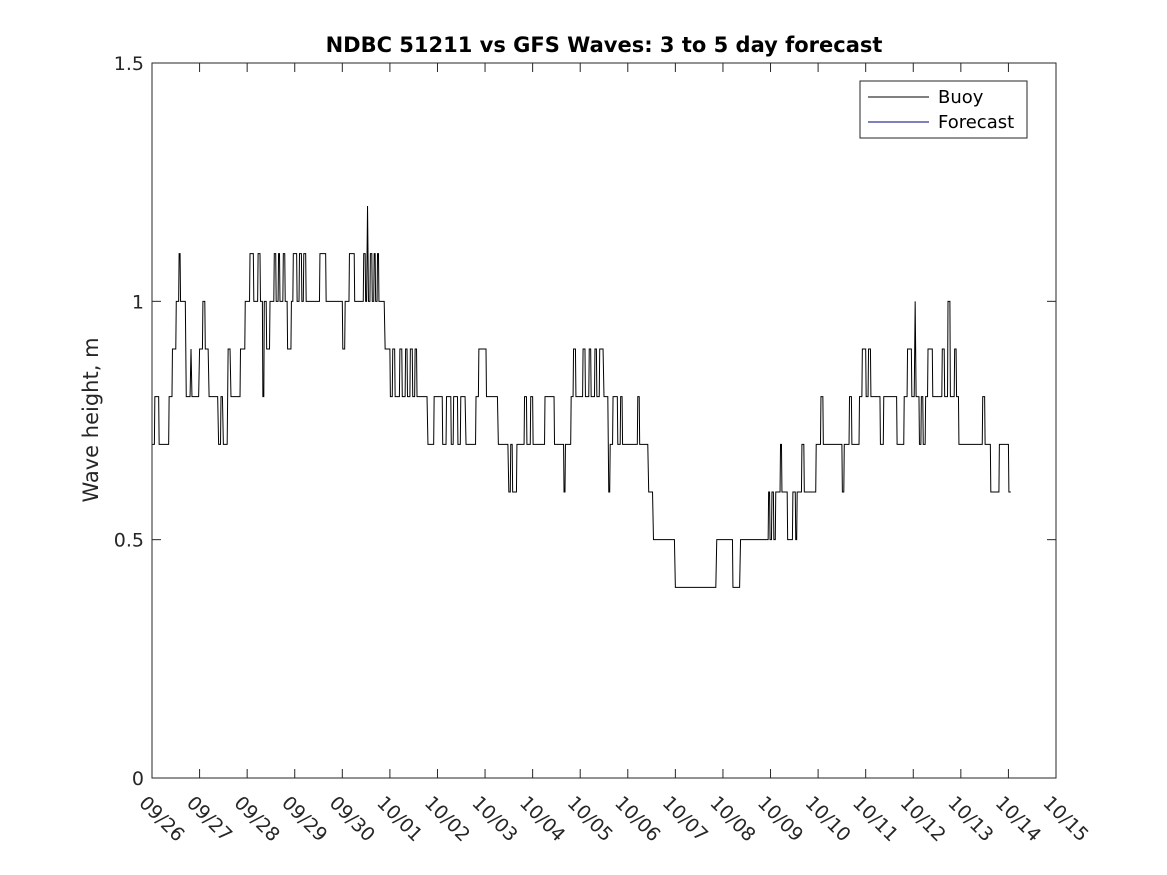 The image size is (1167, 875). Describe the element at coordinates (138, 302) in the screenshot. I see `y-tick-label: 1` at that location.